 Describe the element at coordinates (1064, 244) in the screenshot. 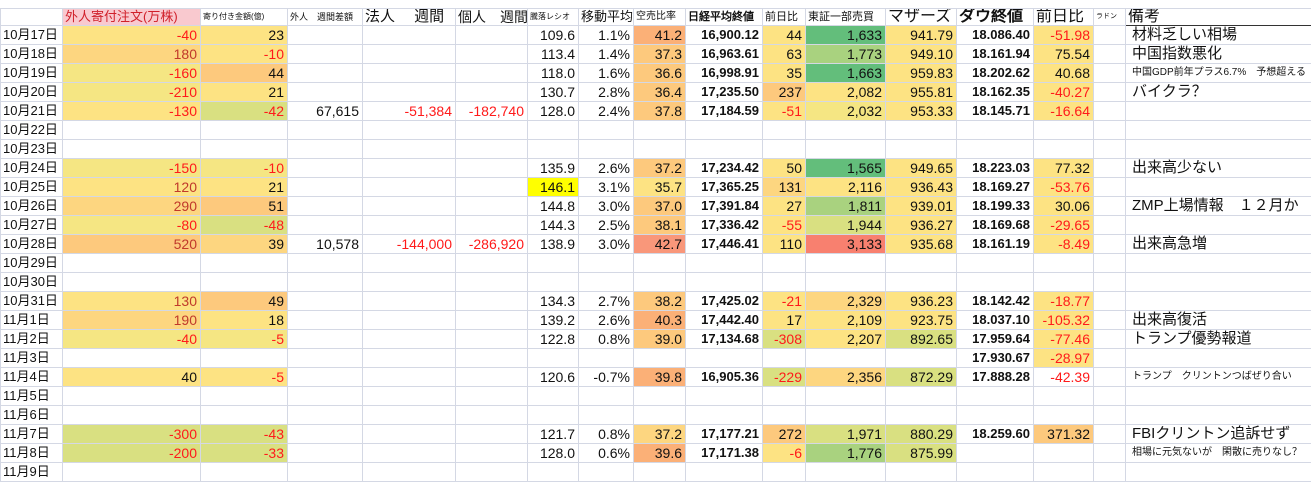

I see `cell-dow-change: -8.49` at that location.